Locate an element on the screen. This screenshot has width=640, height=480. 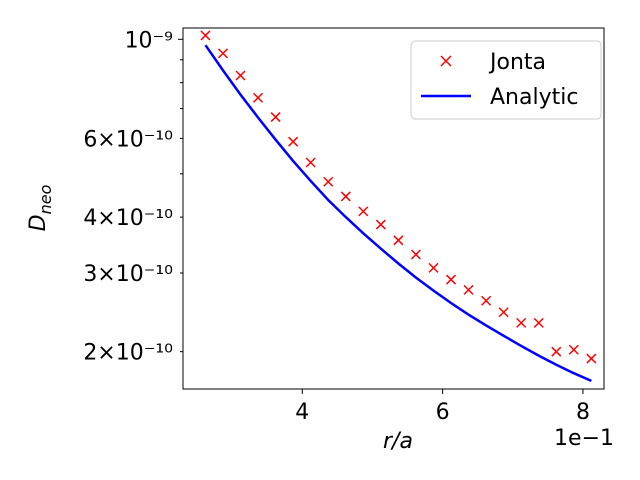
x-axis-label: r/a is located at coordinates (398, 441).